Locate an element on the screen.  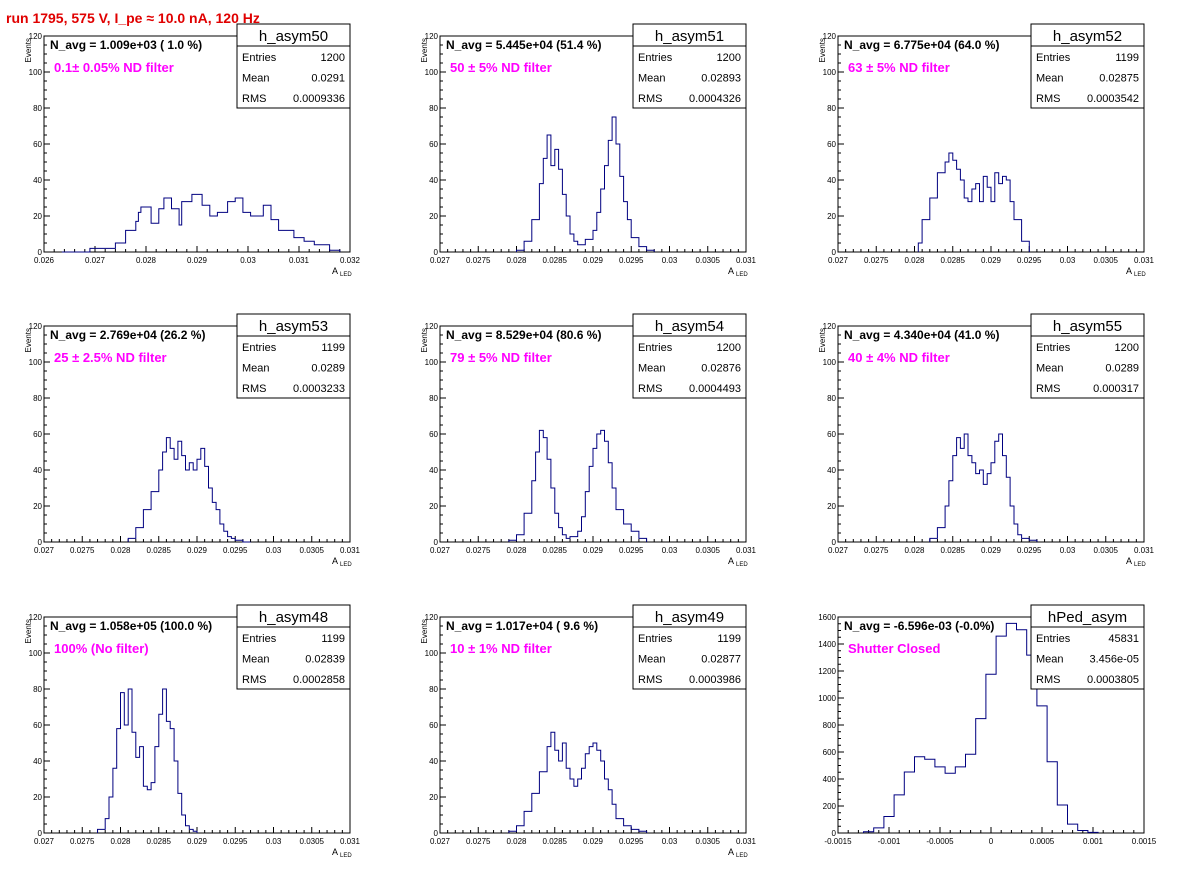
y-tick-label: 1400 is located at coordinates (827, 644).